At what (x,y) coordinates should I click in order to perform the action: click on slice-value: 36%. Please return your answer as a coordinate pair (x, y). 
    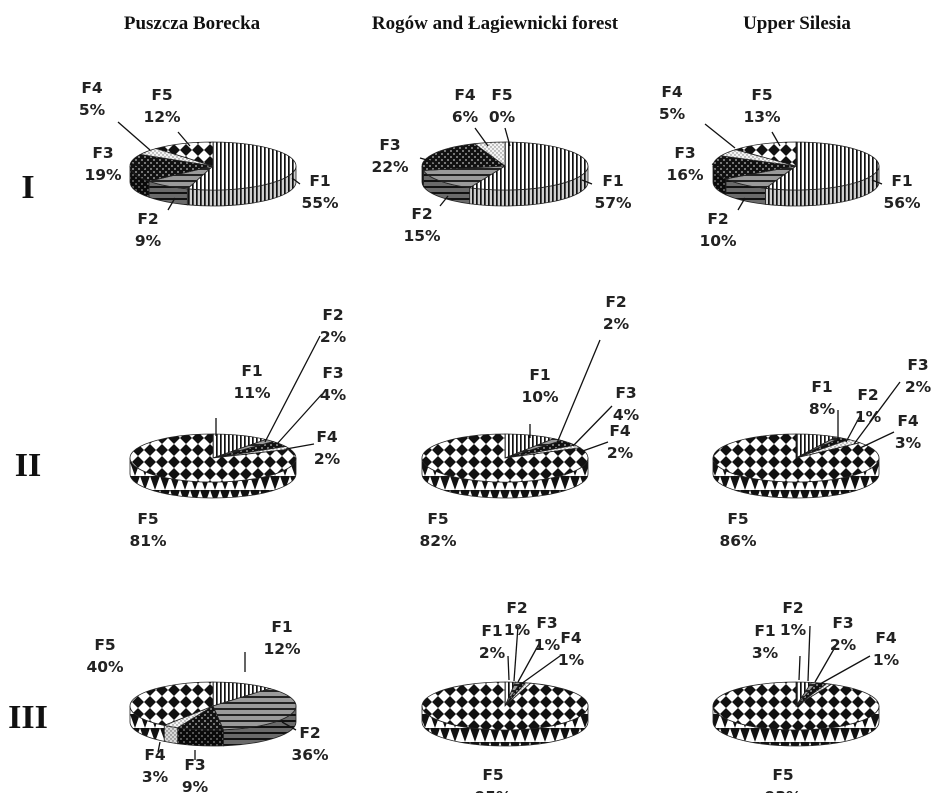
    Looking at the image, I should click on (310, 755).